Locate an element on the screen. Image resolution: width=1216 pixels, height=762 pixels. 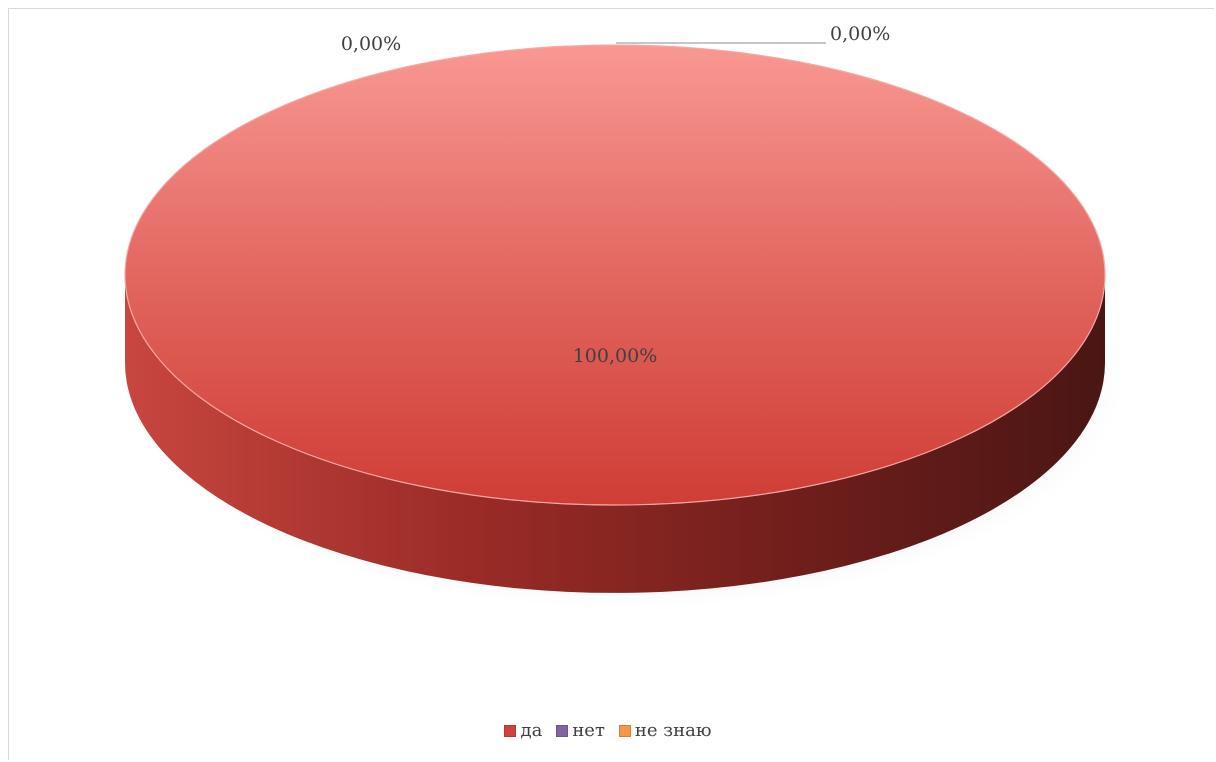
data-label-da: 100,00% is located at coordinates (615, 356).